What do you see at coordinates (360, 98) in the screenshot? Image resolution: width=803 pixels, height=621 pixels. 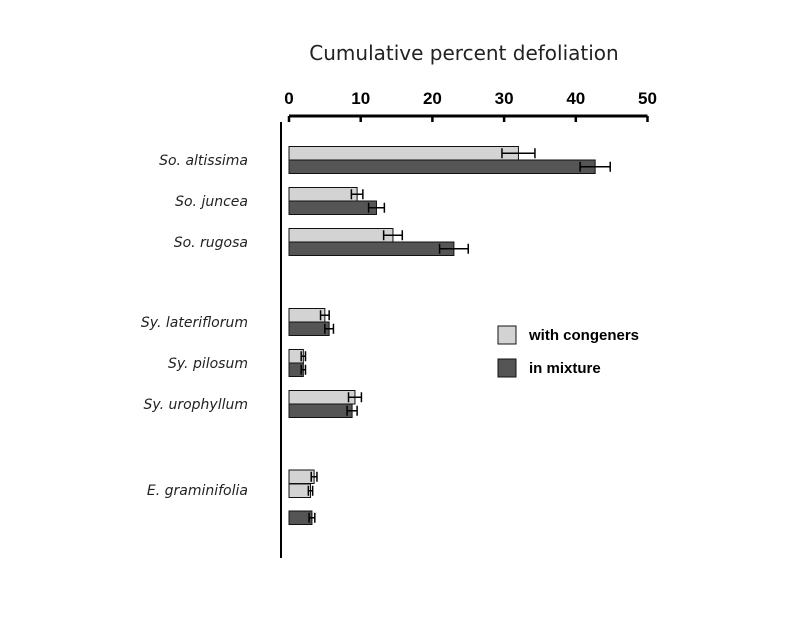 I see `x-tick-label: 10` at bounding box center [360, 98].